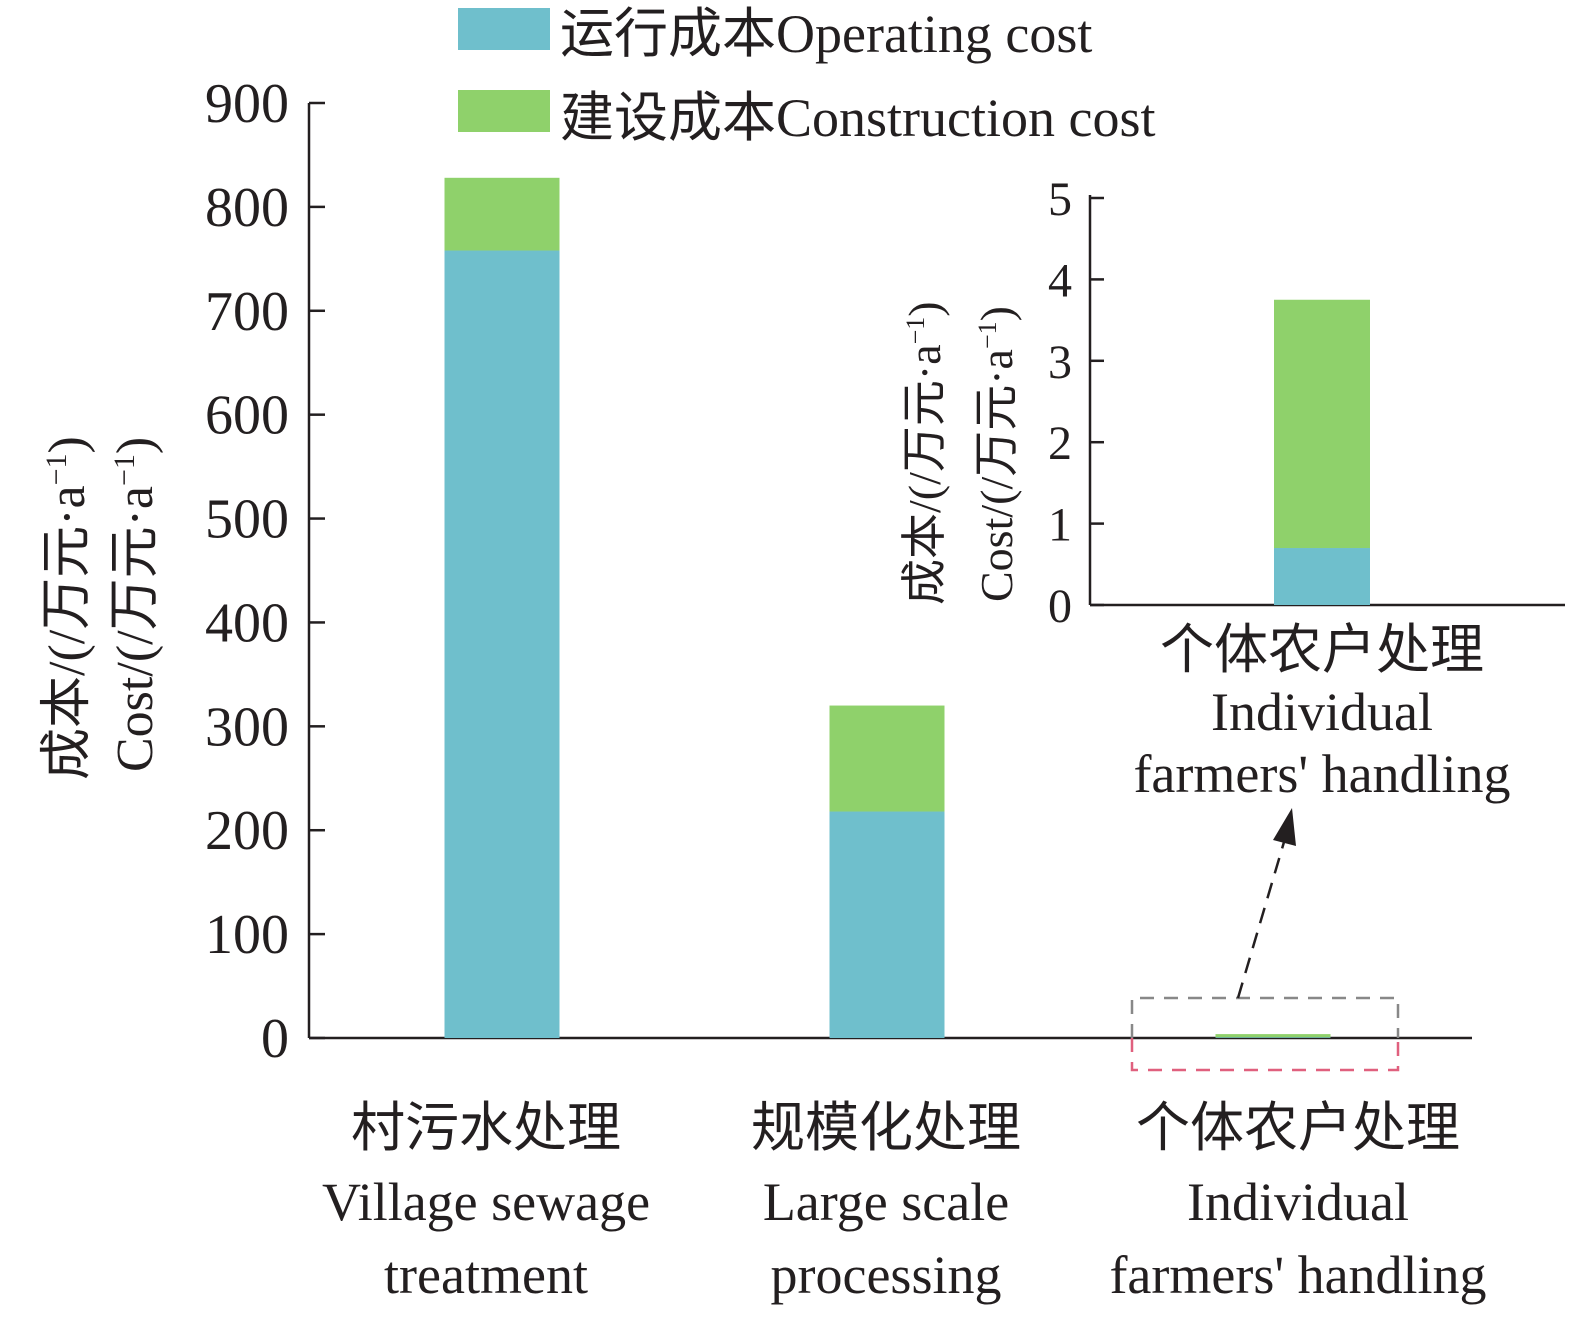  Describe the element at coordinates (247, 520) in the screenshot. I see `y-tick-label-500: 500` at that location.